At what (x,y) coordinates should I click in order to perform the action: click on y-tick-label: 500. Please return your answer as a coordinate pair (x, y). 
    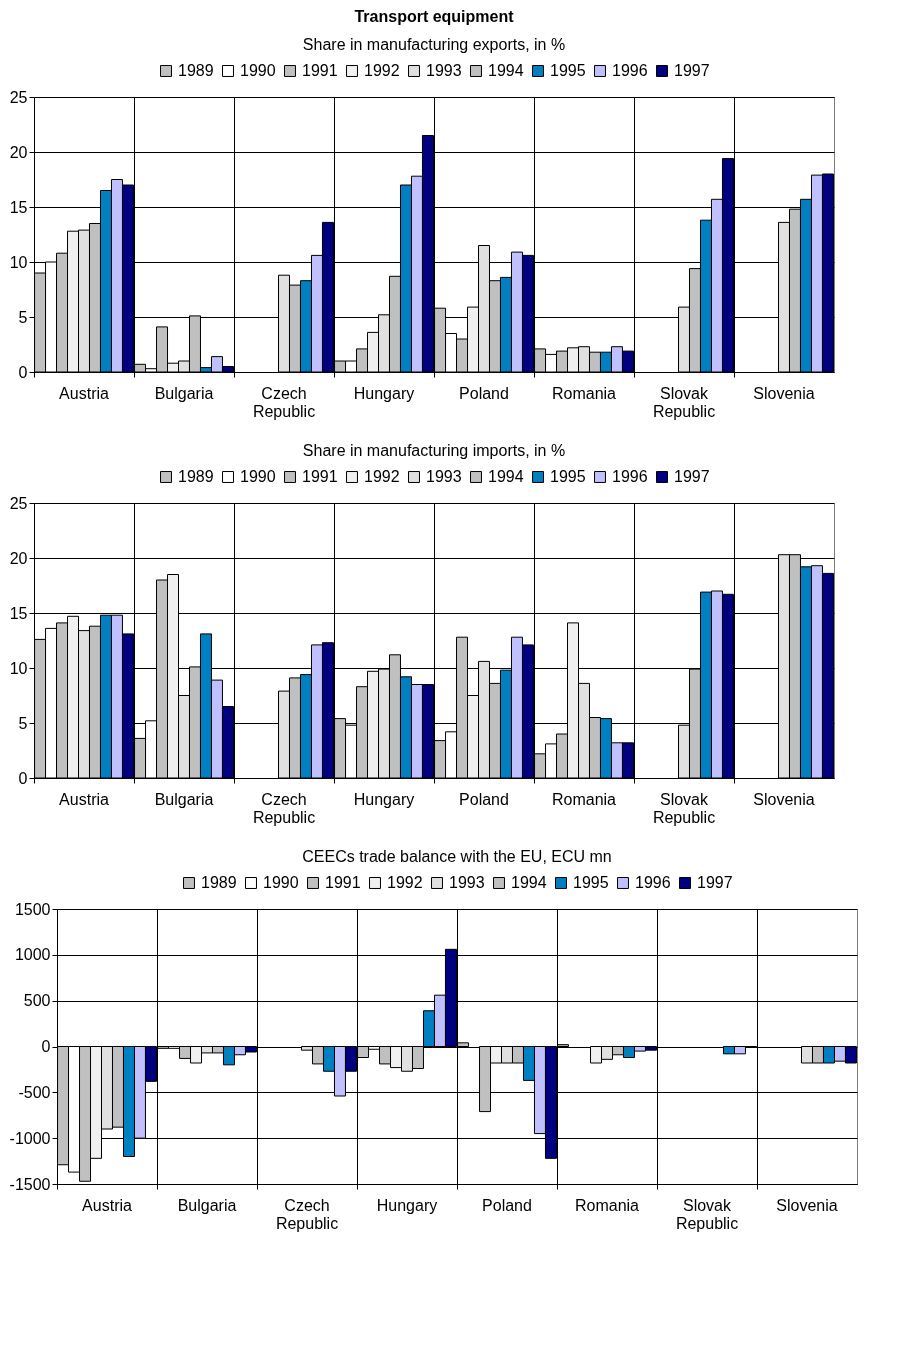
    Looking at the image, I should click on (37, 1001).